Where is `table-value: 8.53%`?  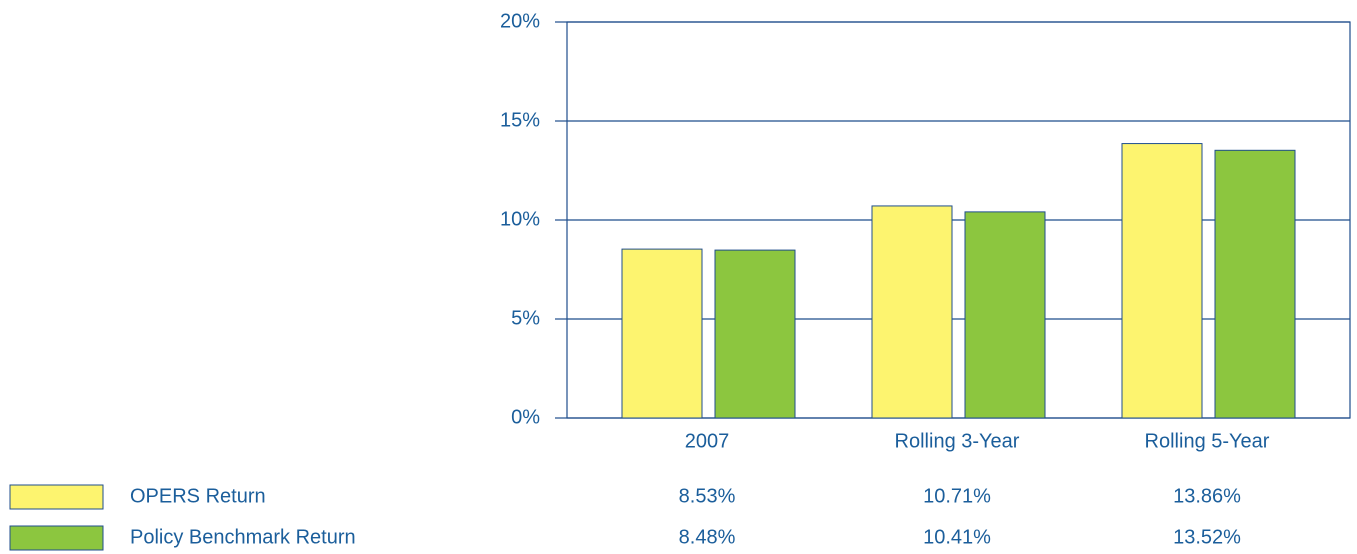
table-value: 8.53% is located at coordinates (707, 496).